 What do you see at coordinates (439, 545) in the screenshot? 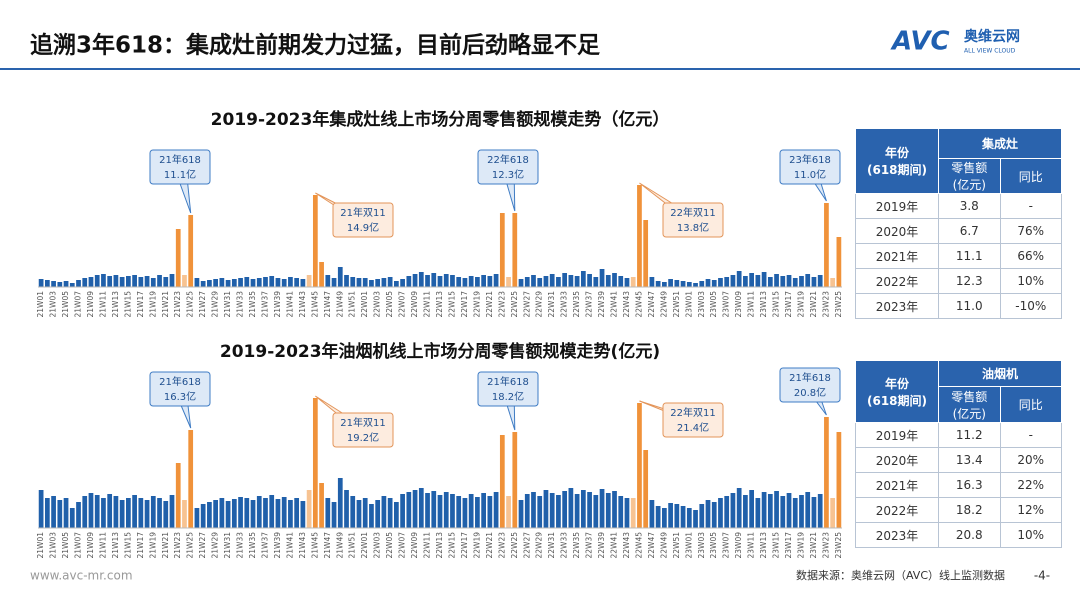
I see `x-tick-label: 22W13` at bounding box center [439, 545].